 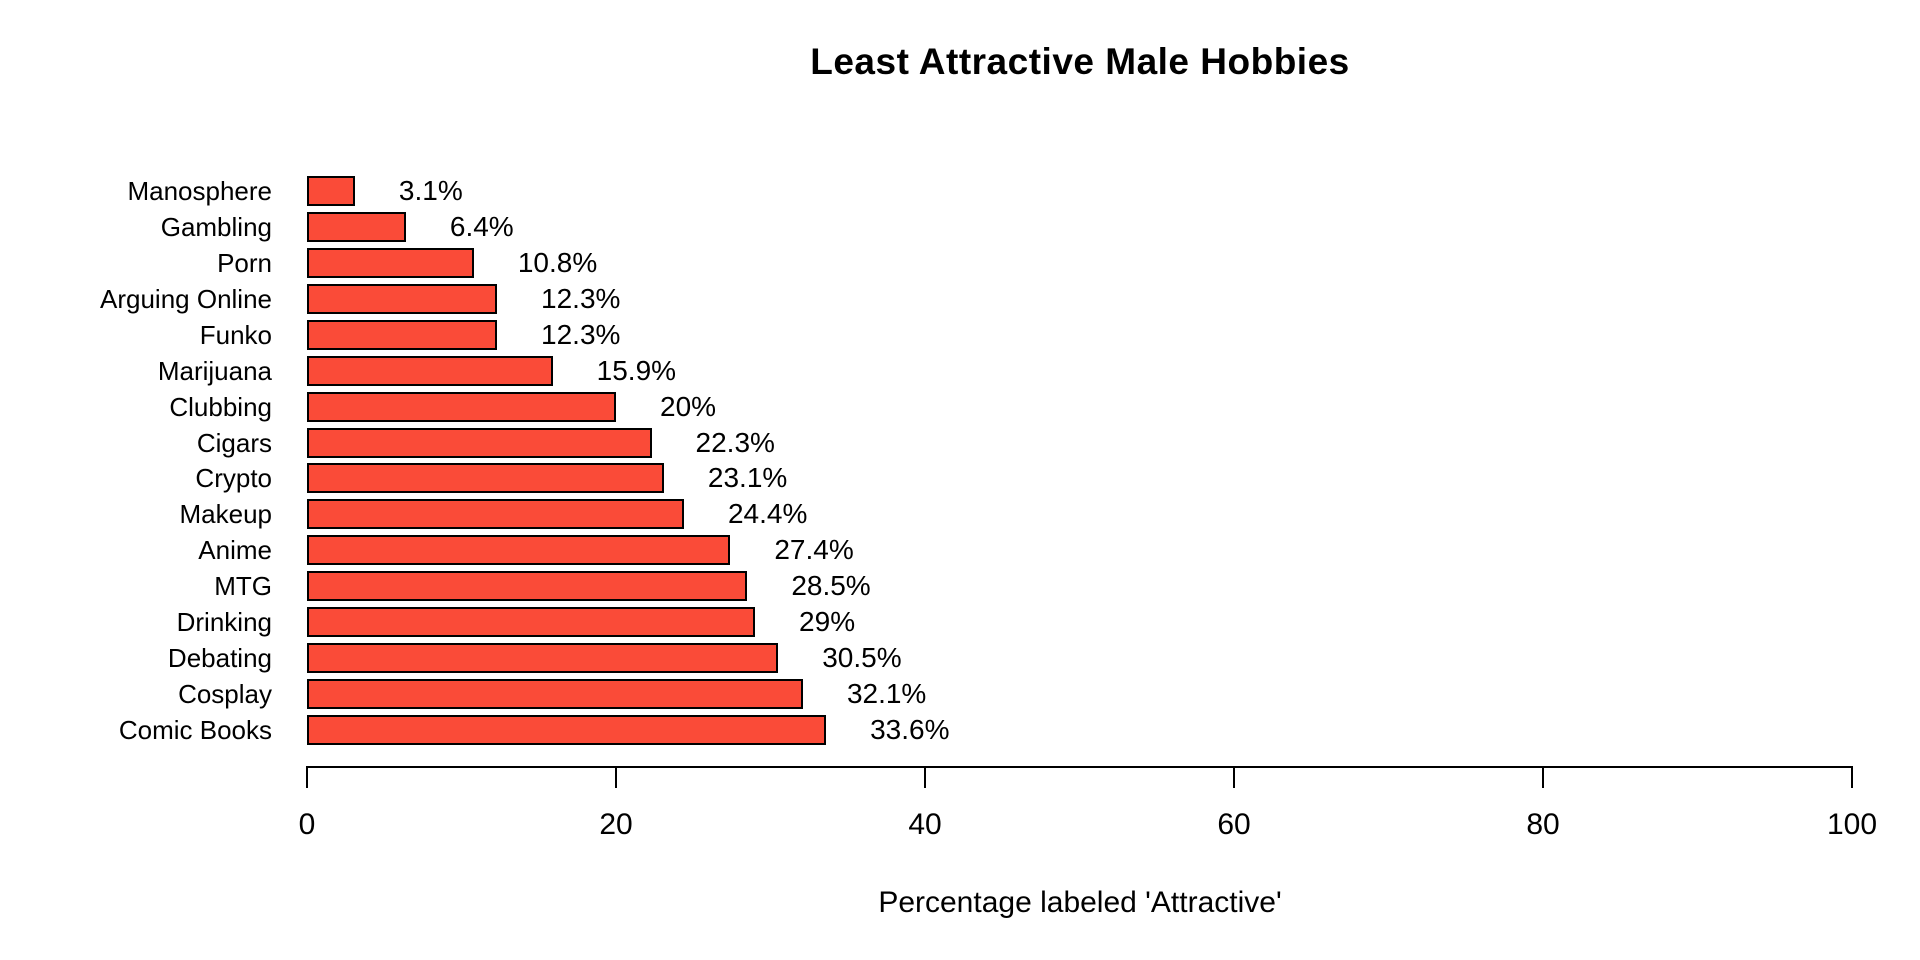 I want to click on value-label: 32.1%, so click(x=886, y=694).